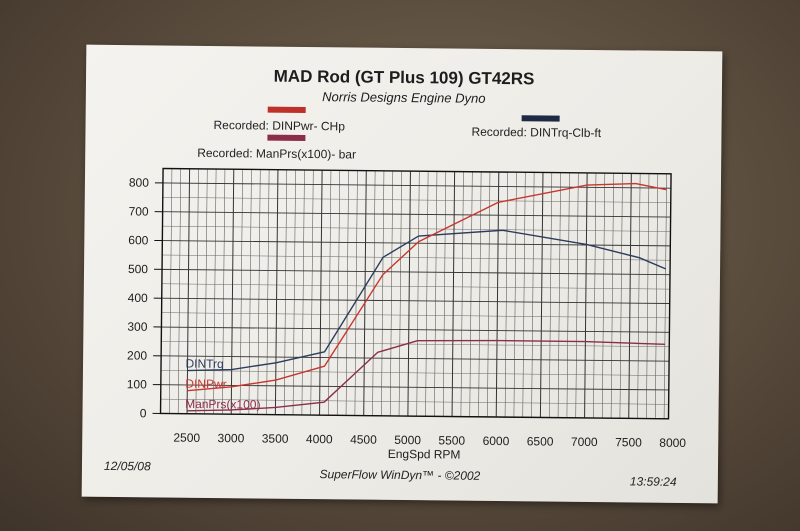 The image size is (800, 531). Describe the element at coordinates (138, 298) in the screenshot. I see `y-tick-label: 400` at that location.